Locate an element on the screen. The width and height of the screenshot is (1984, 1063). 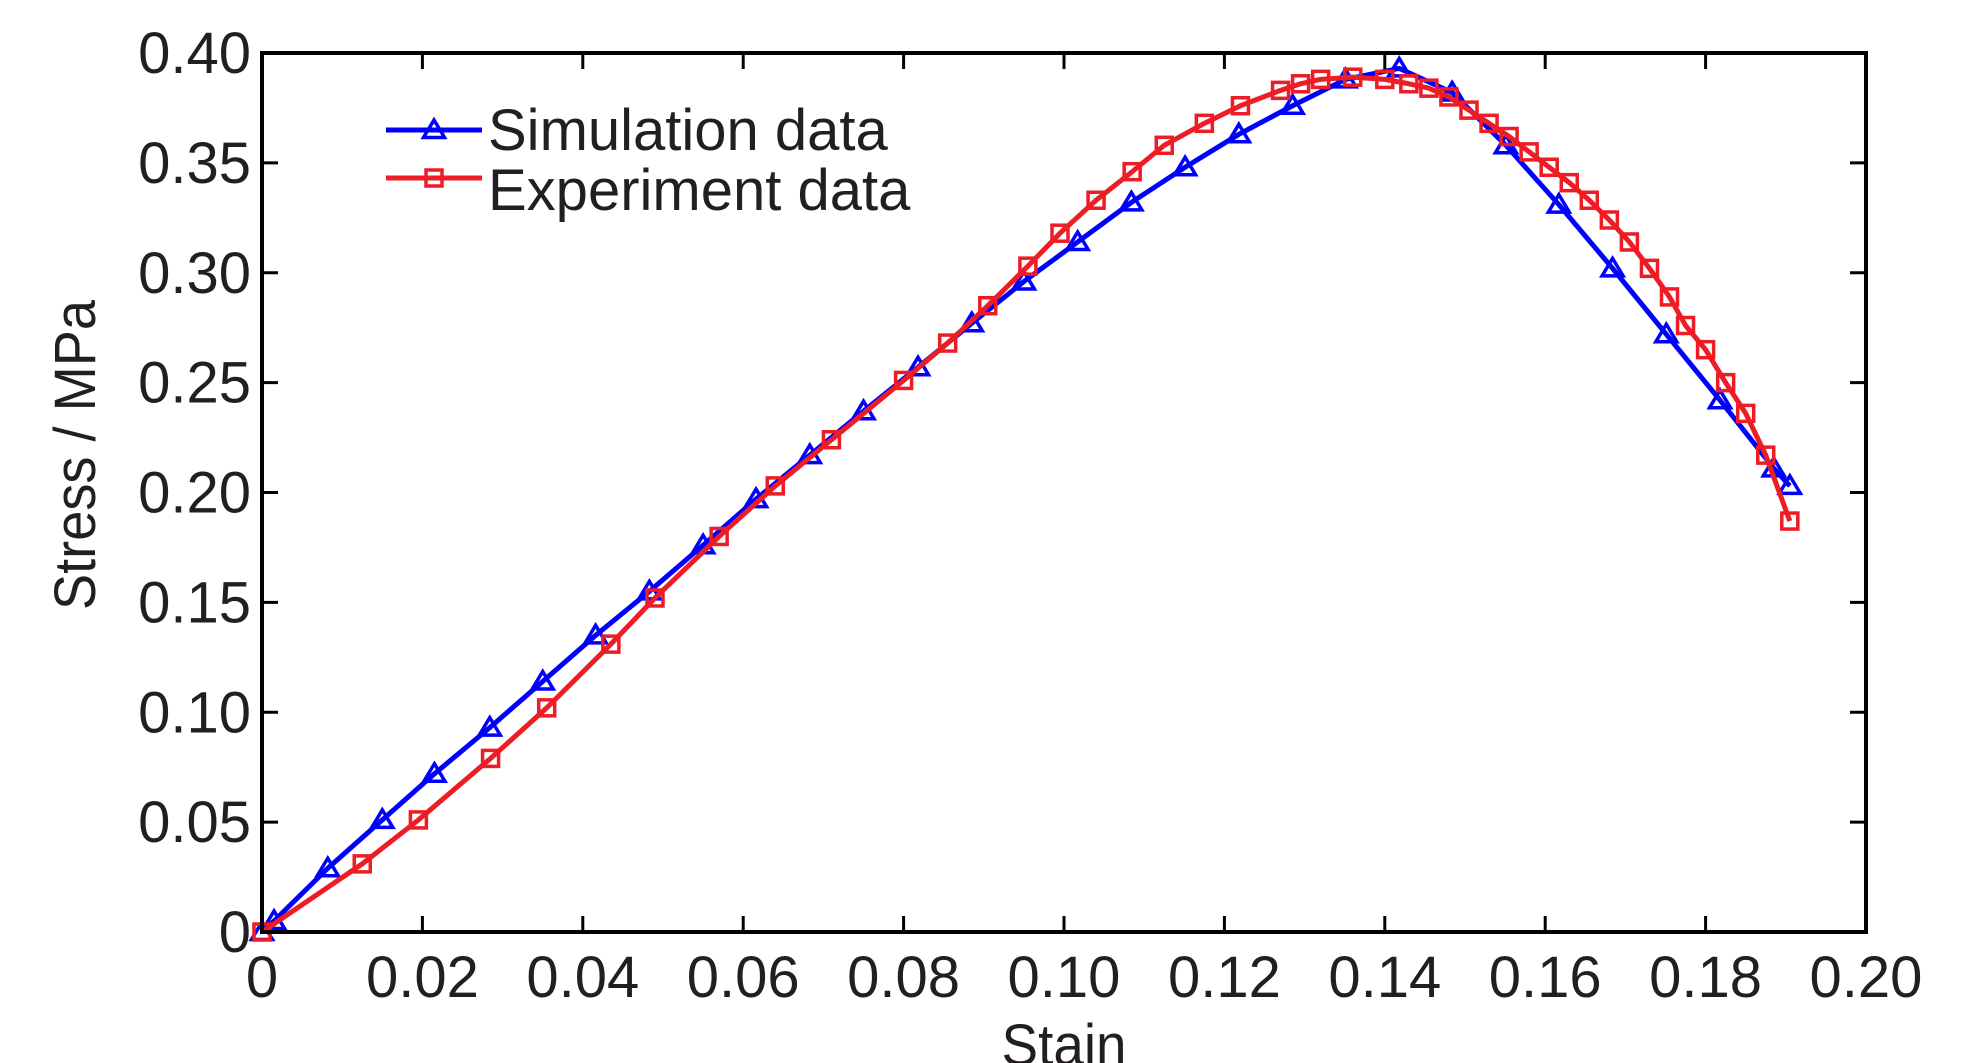
y-tick-label: 0.25 is located at coordinates (194, 383).